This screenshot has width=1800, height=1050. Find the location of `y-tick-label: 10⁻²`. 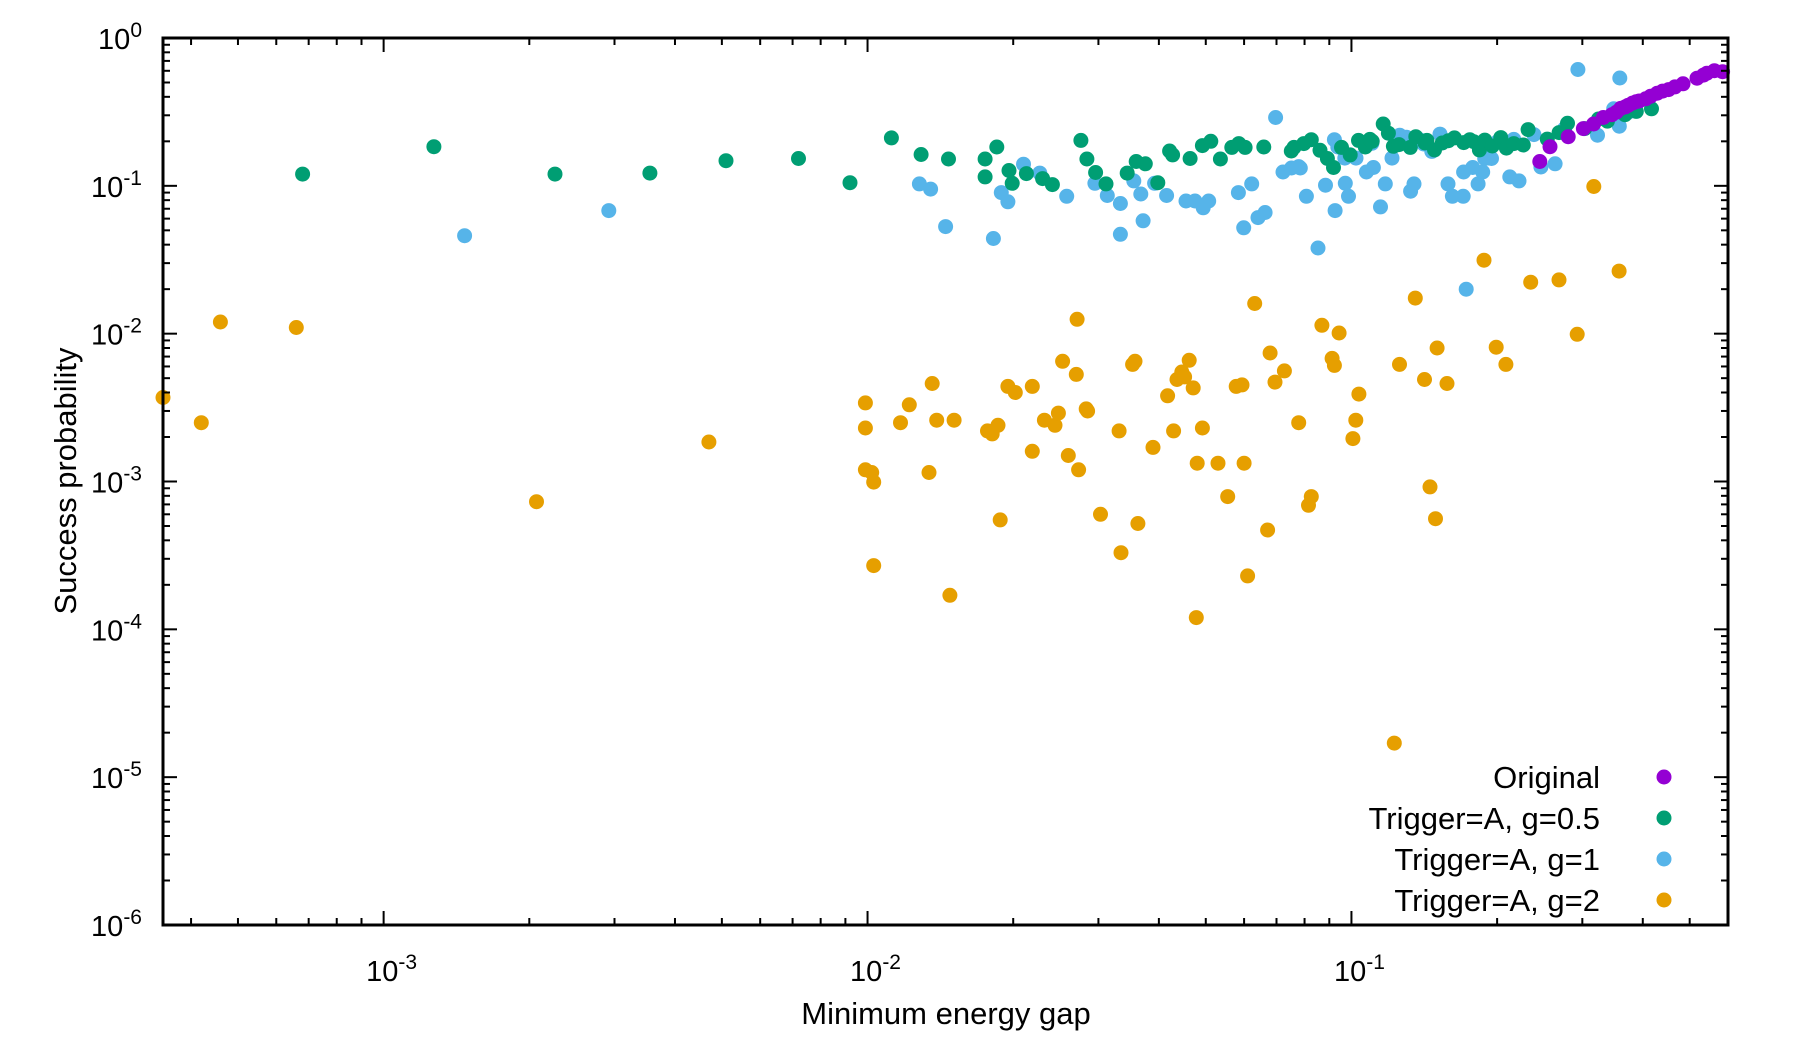

y-tick-label: 10⁻² is located at coordinates (116, 333).